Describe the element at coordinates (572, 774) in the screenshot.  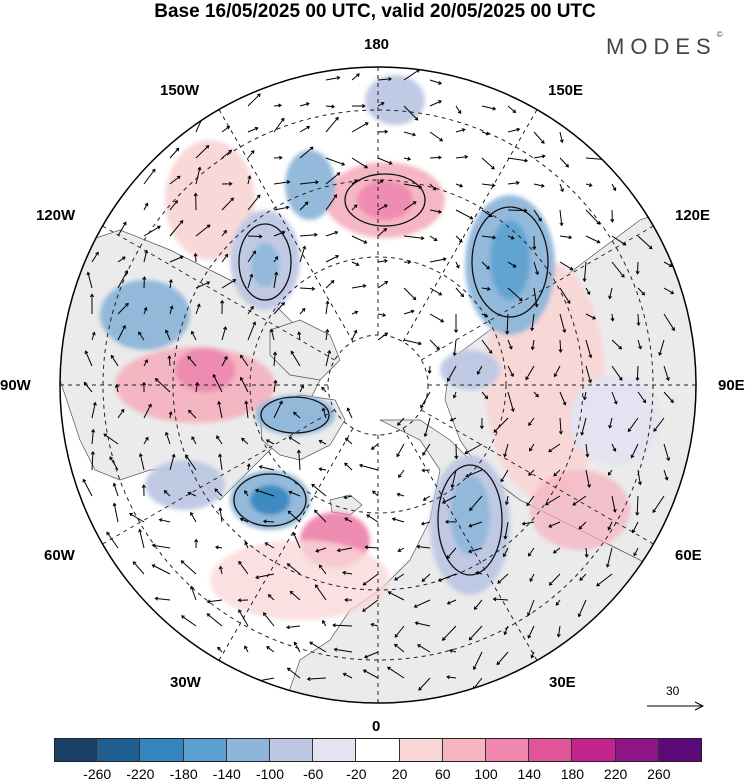
I see `colorbar-tick-label: 180` at that location.